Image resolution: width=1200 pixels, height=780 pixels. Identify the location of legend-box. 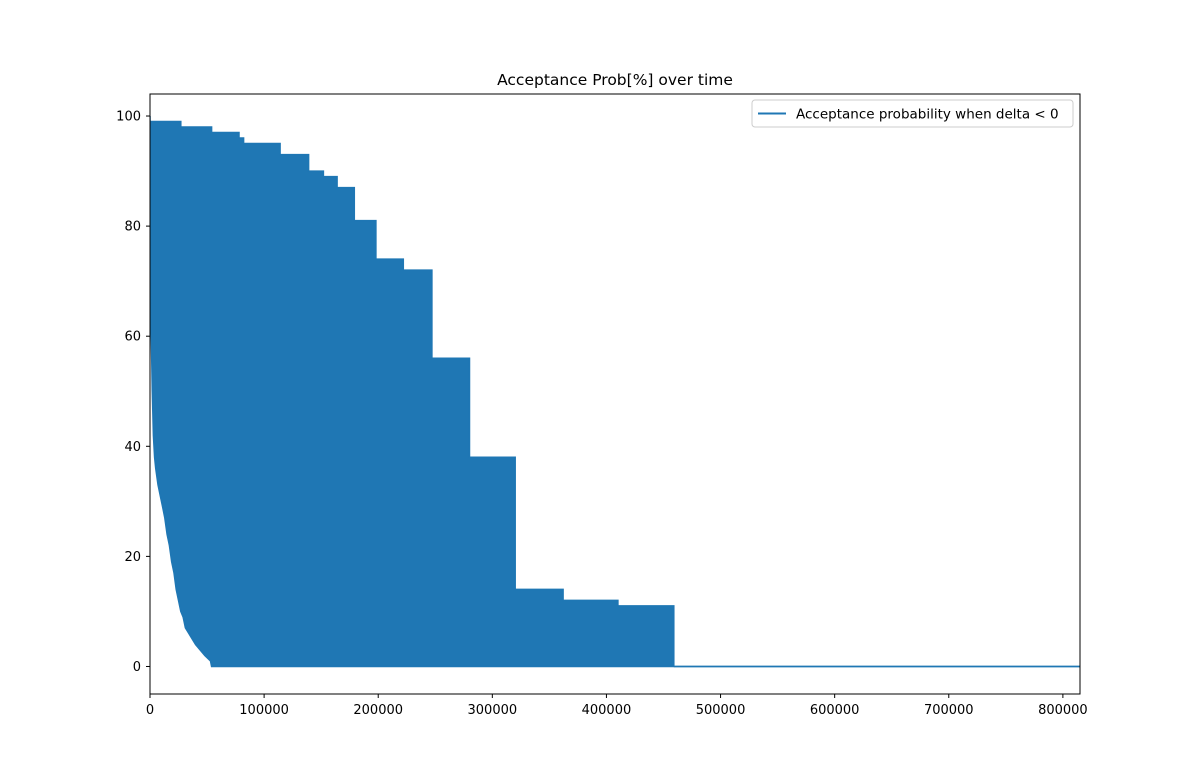
(912, 113).